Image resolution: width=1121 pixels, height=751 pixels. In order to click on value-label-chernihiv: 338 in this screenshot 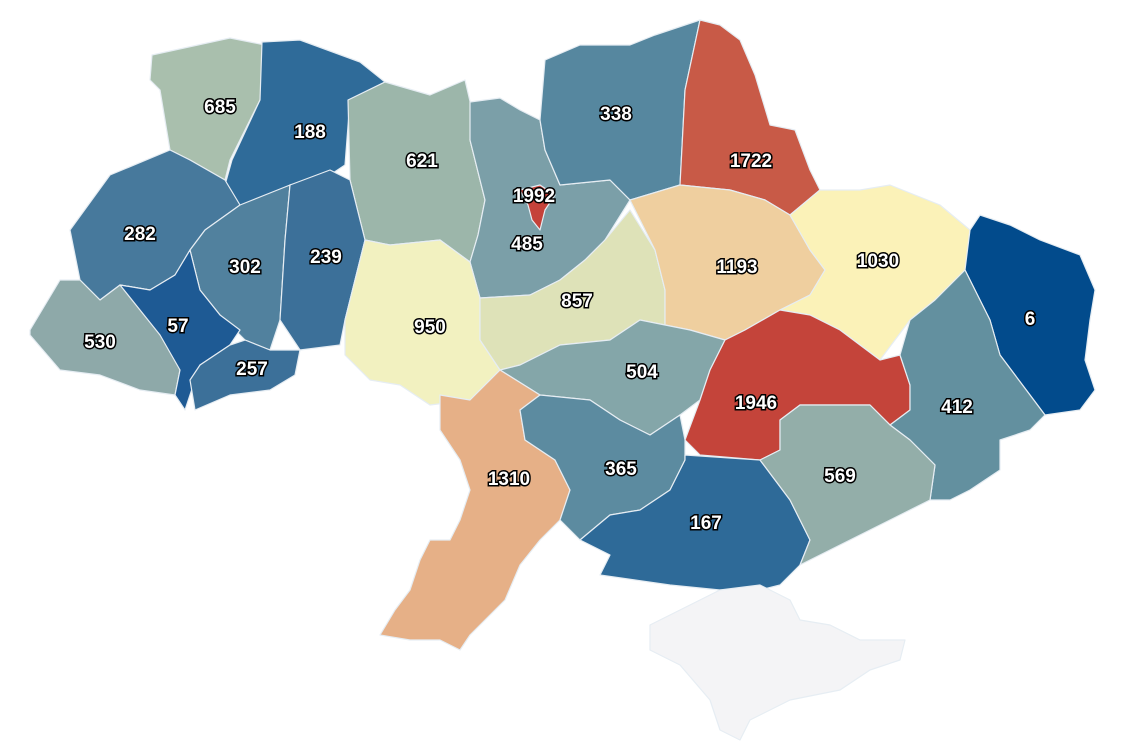, I will do `click(616, 114)`.